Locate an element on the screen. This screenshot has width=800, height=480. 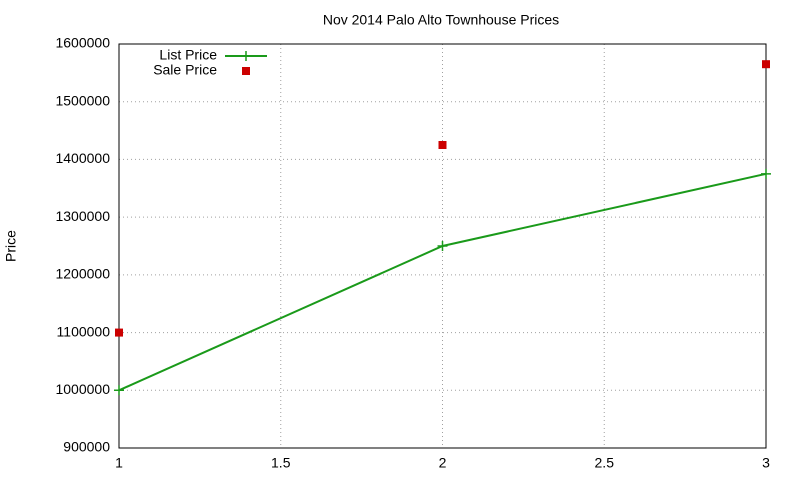
y-tick-label: 1500000 is located at coordinates (82, 100).